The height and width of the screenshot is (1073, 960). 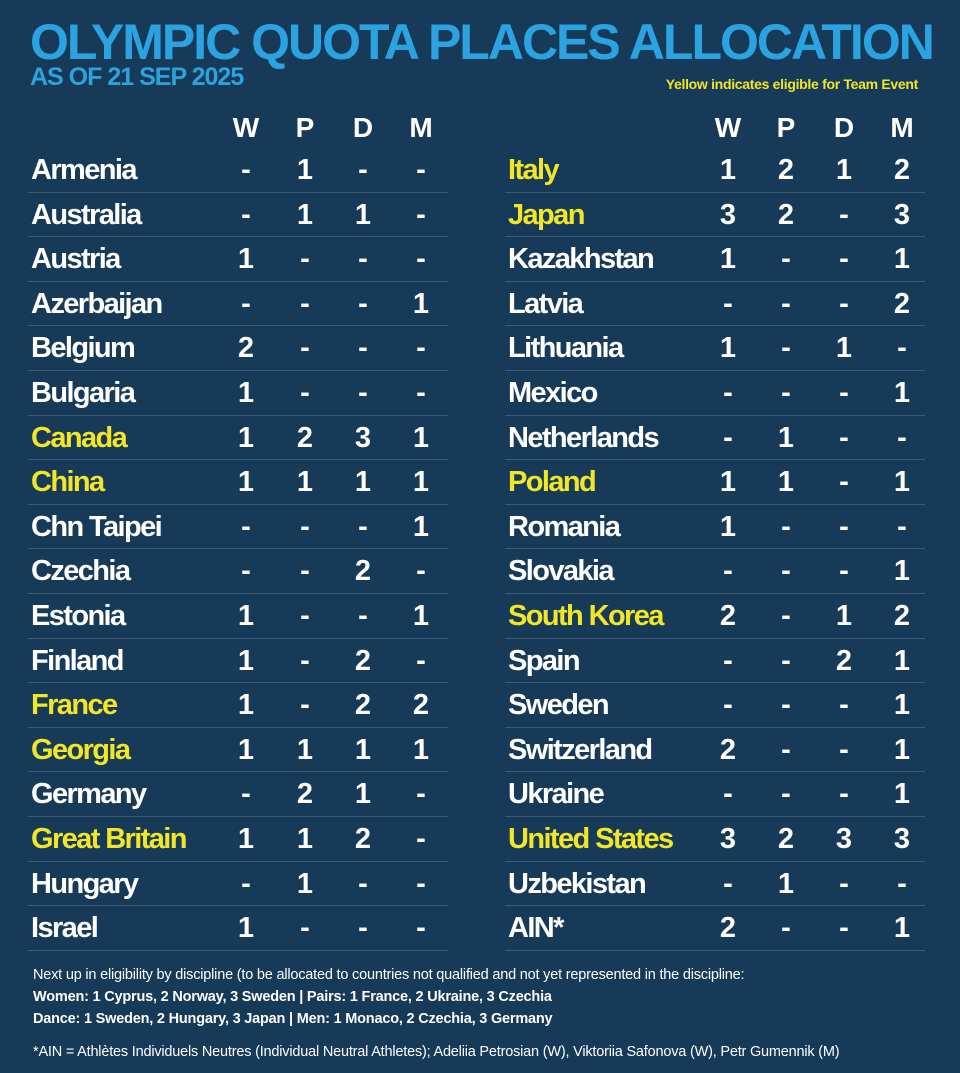 What do you see at coordinates (902, 127) in the screenshot?
I see `column-header-men: M` at bounding box center [902, 127].